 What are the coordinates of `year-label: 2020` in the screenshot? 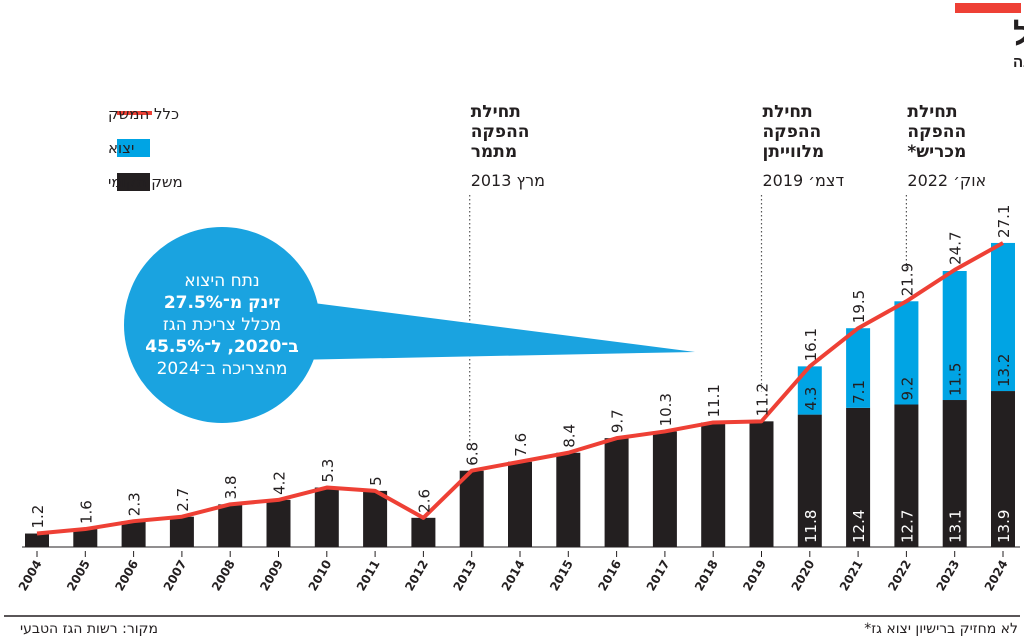 It's located at (803, 576).